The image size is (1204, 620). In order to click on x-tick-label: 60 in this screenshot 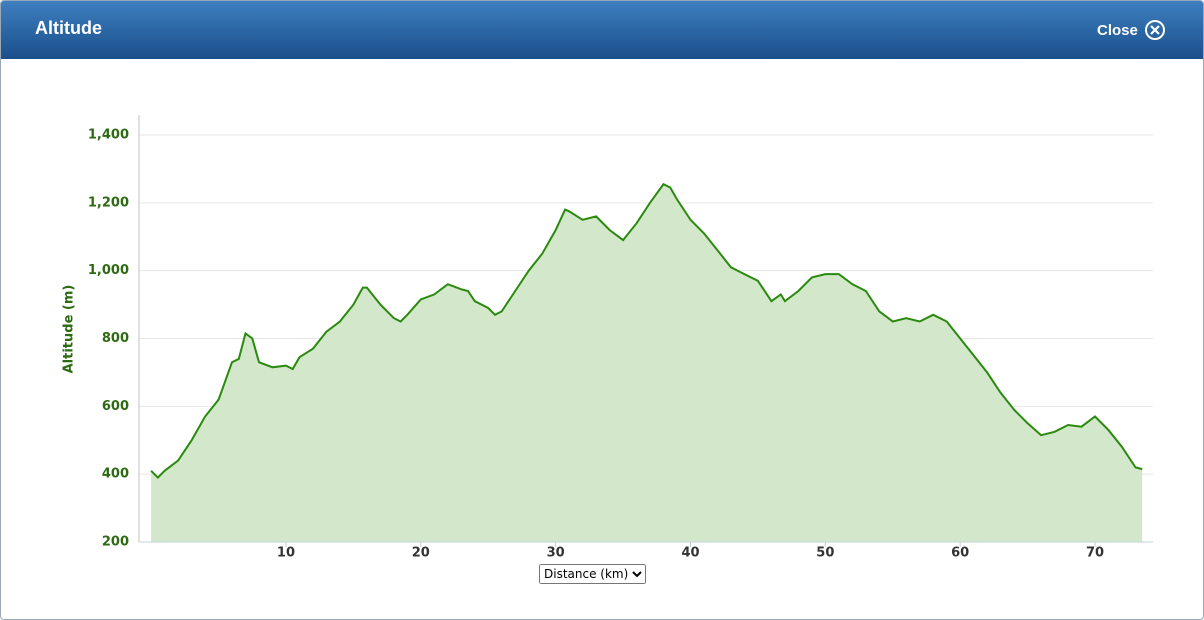, I will do `click(960, 553)`.